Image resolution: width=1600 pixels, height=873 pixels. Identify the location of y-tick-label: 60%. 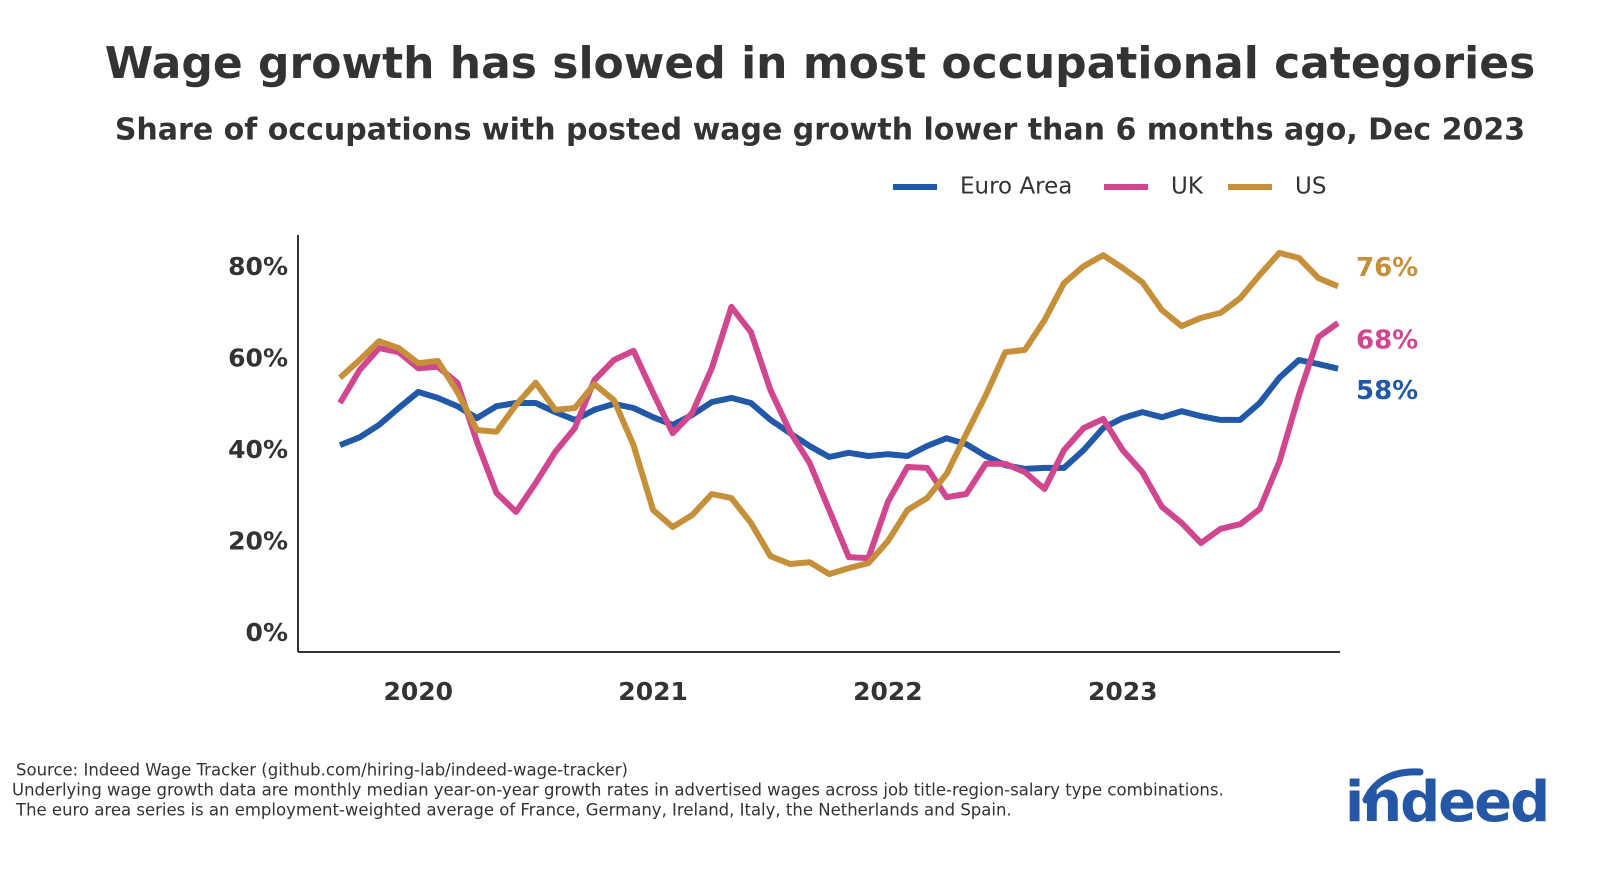
(258, 358).